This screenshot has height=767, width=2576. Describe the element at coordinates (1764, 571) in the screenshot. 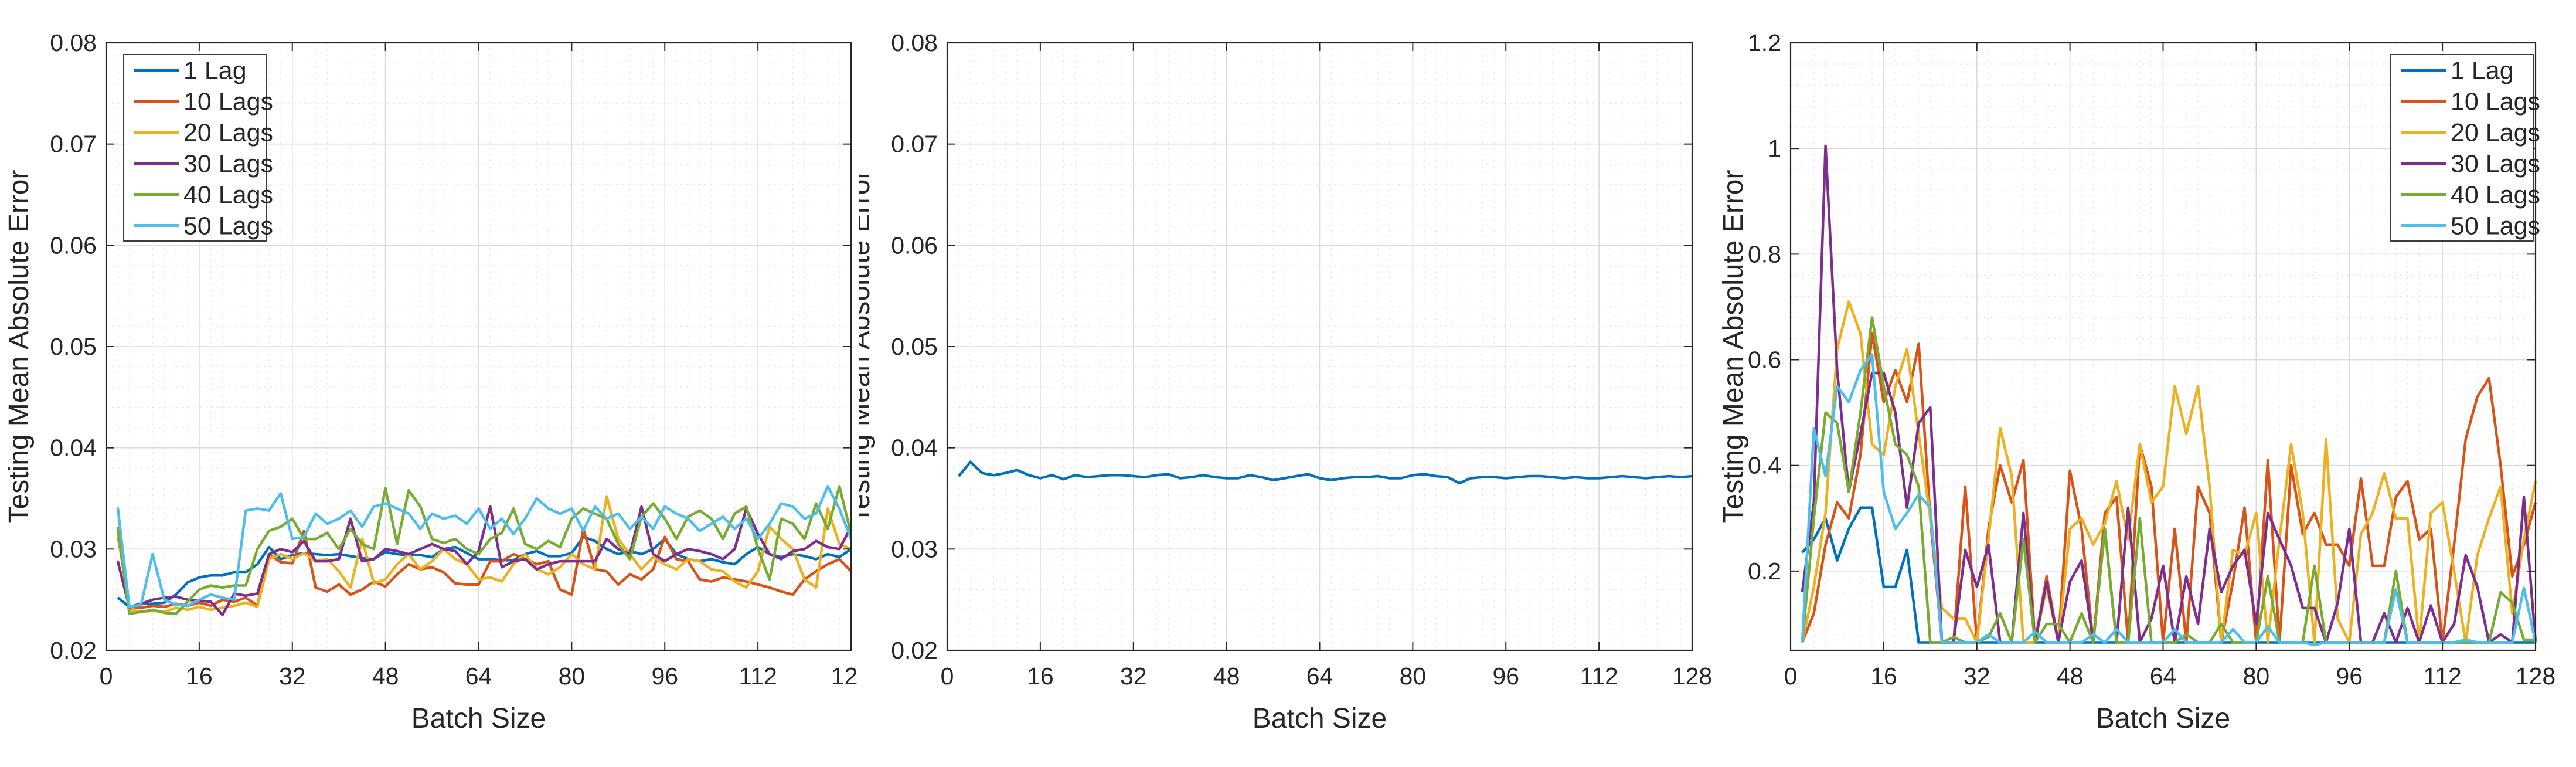

I see `y-tick-label: 0.2` at that location.